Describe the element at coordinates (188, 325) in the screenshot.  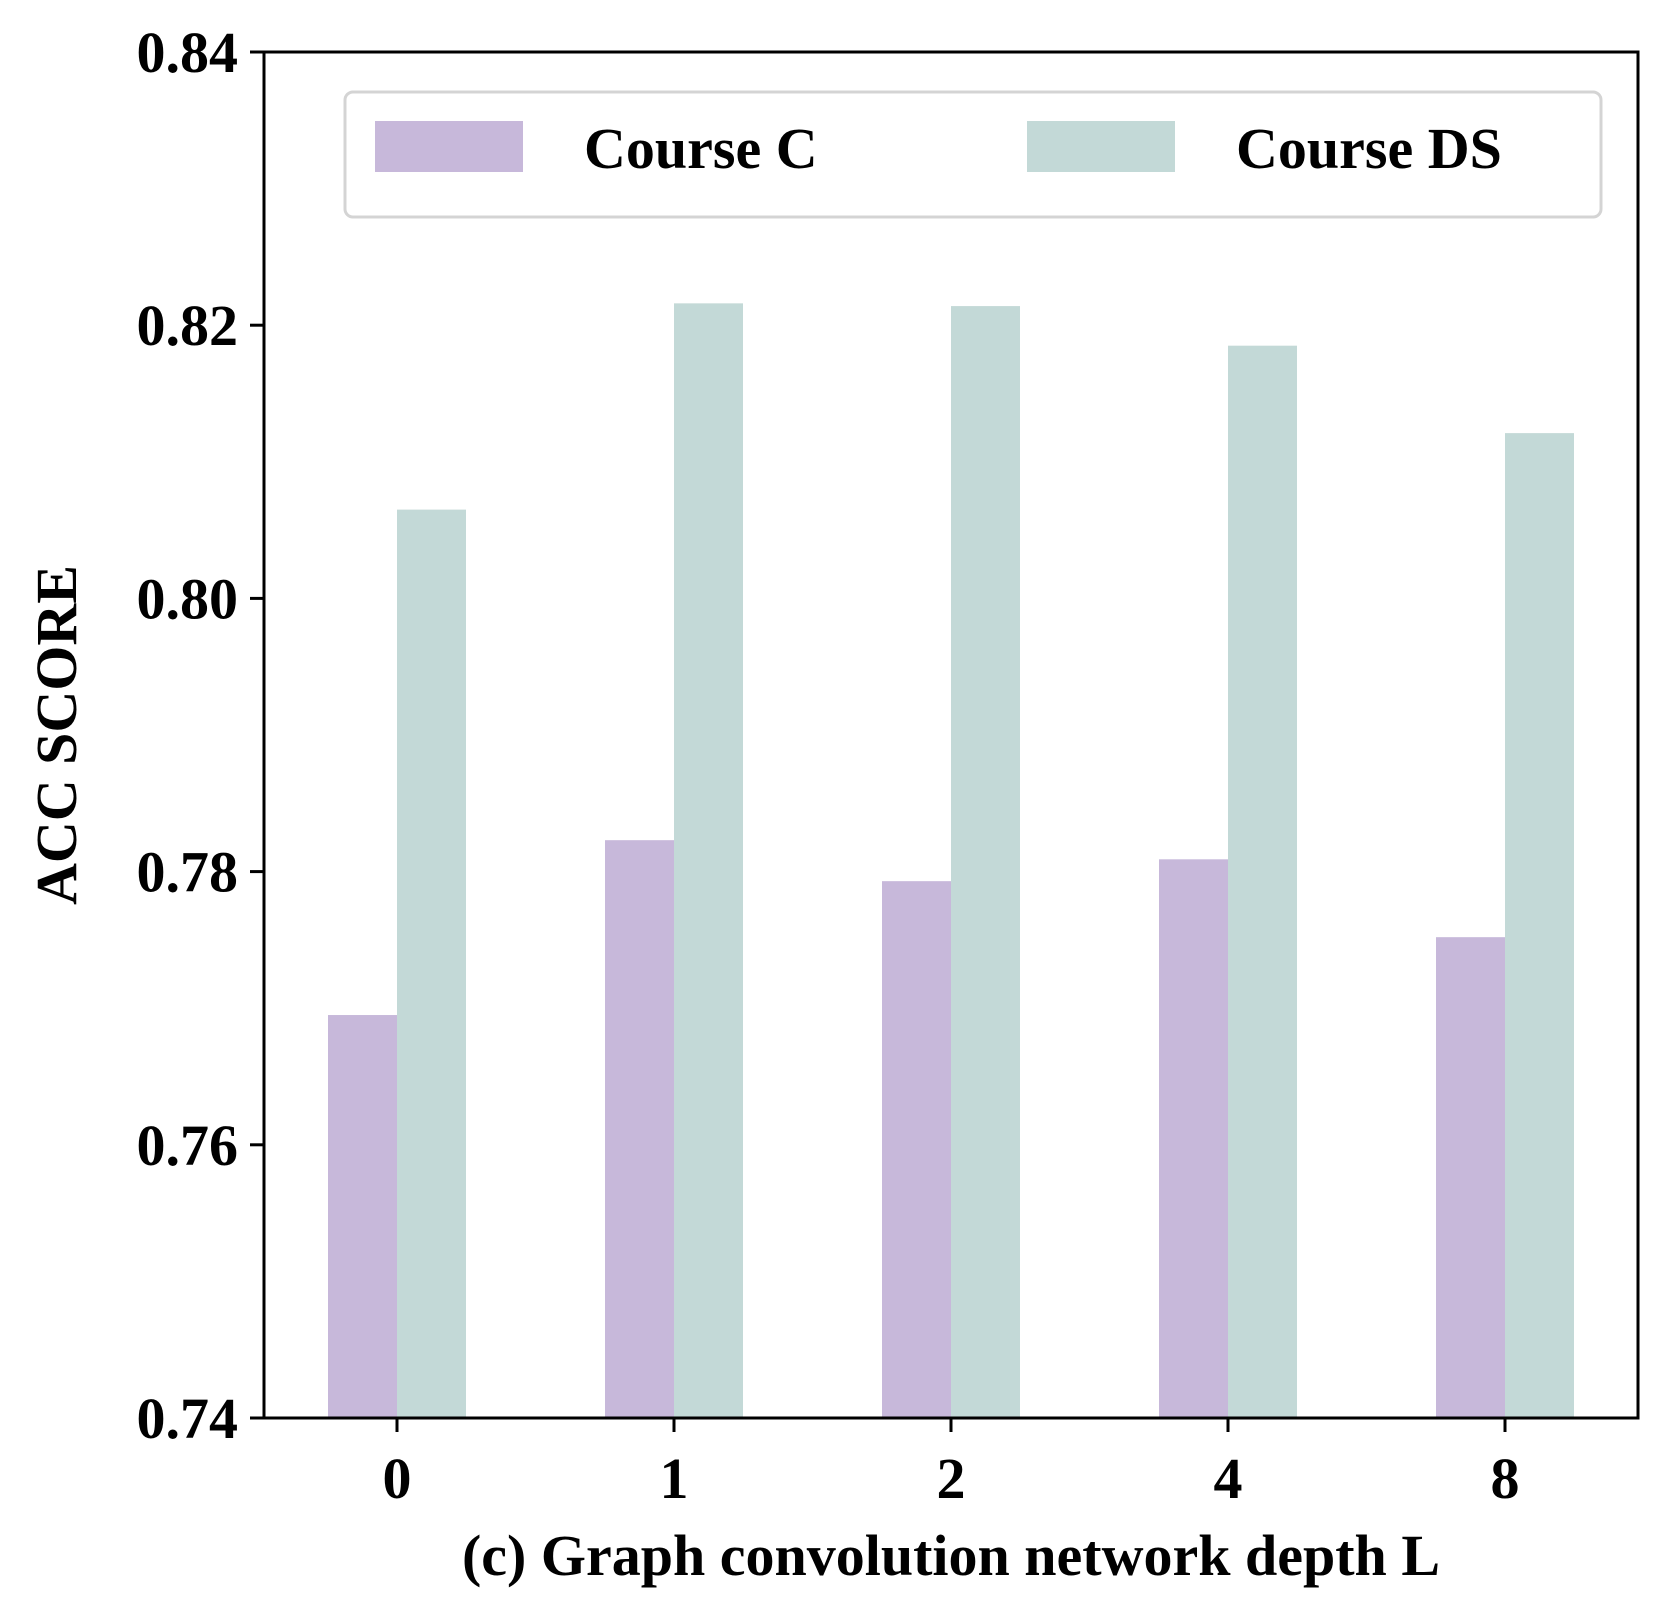
I see `y-tick-label-0.82: 0.82` at that location.